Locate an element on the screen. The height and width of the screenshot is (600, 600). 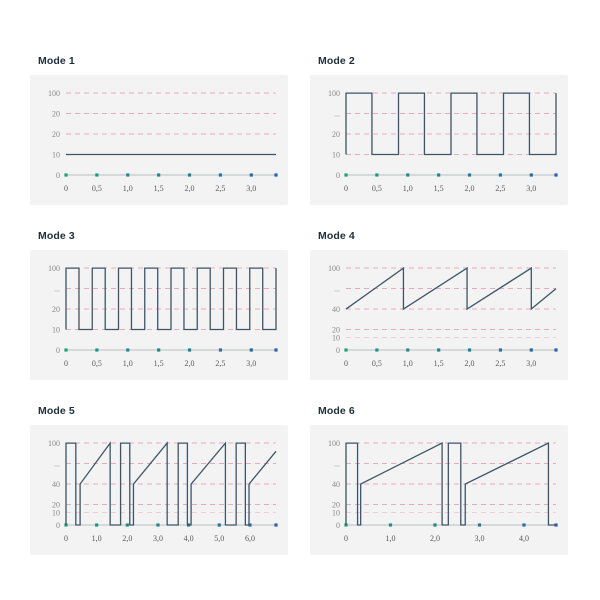
chart-panel-1: Mode 1 100 20 20 10 0 0 0,5 1,0 1,5 2,0 2,5 3,0 is located at coordinates (165, 142).